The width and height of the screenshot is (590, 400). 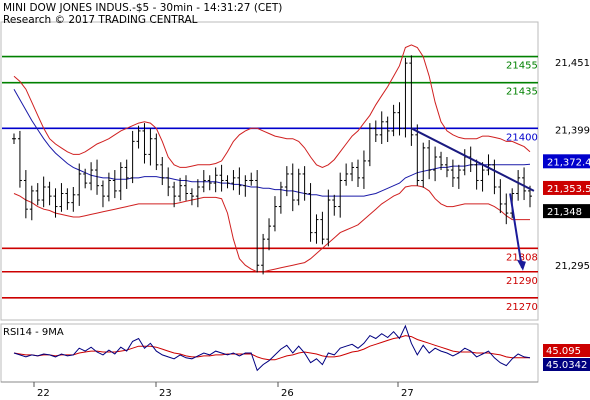 What do you see at coordinates (522, 66) in the screenshot?
I see `level-label-21455: 21455` at bounding box center [522, 66].